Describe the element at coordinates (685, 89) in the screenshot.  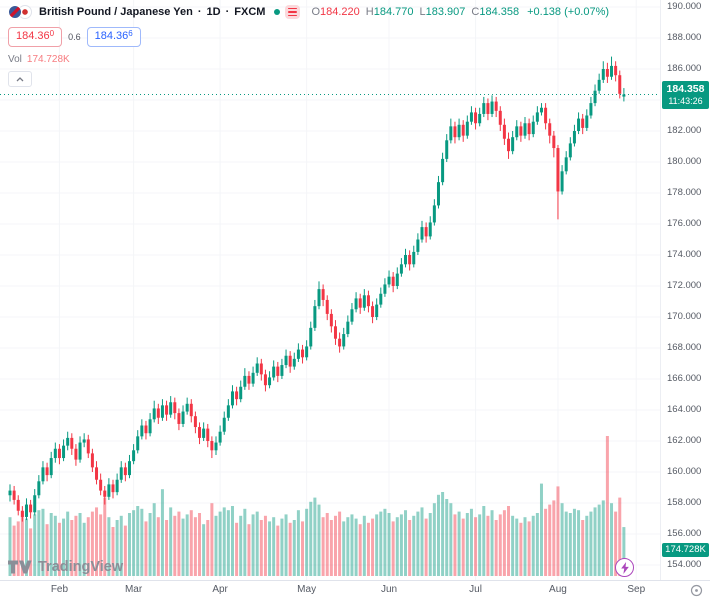
I see `last-price-value: 184.358` at that location.